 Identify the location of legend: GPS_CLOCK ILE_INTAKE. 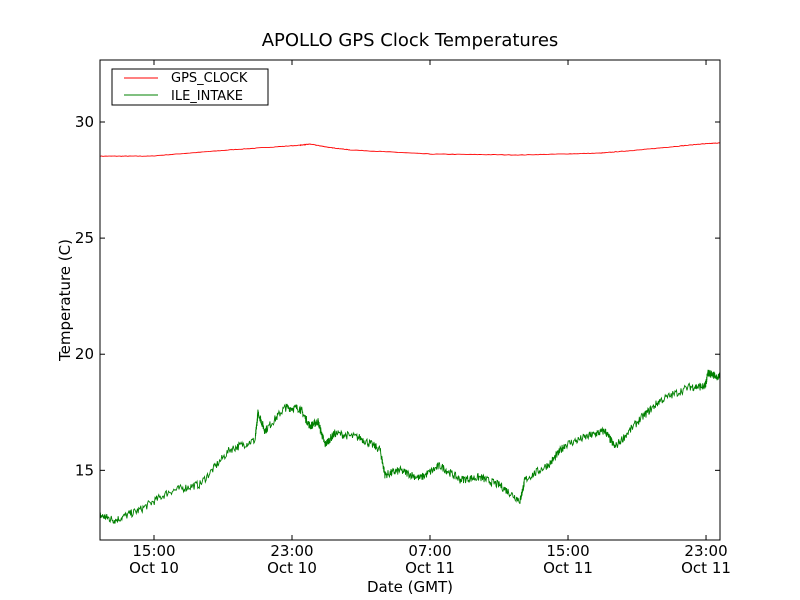
(190, 87).